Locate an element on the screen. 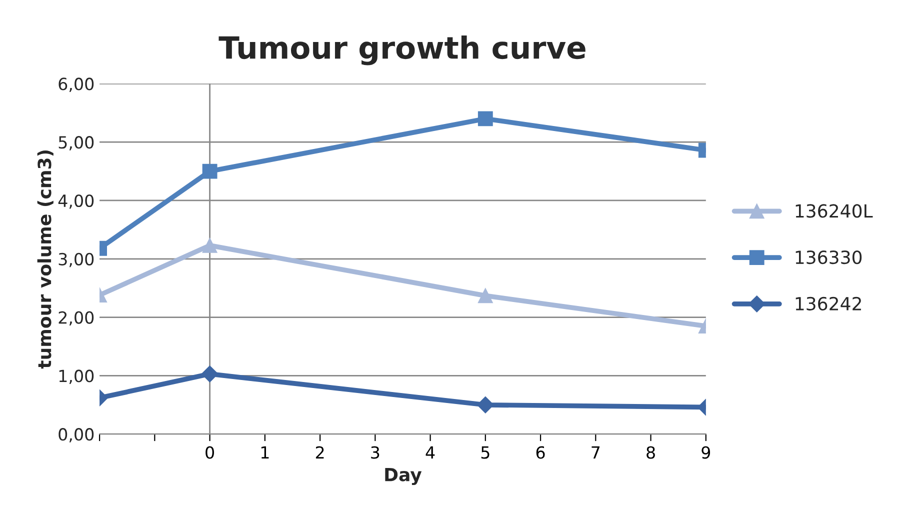  x-tick-label: 0 is located at coordinates (210, 452).